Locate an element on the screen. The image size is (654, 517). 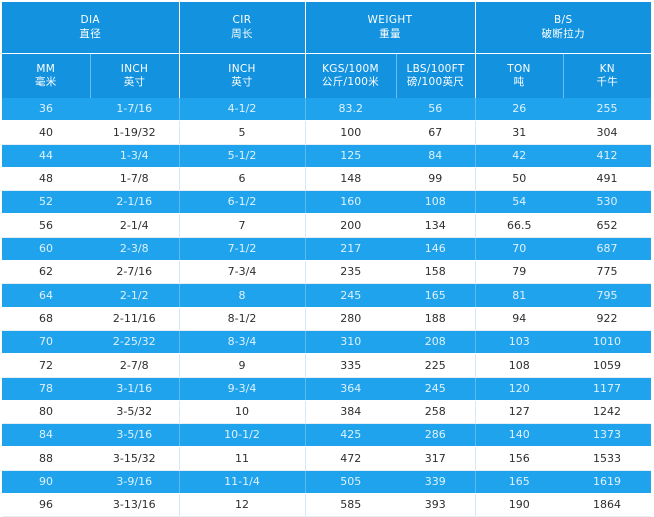
table-row: 90 3-9/16 11-1/4 505 339 165 1619 is located at coordinates (327, 482).